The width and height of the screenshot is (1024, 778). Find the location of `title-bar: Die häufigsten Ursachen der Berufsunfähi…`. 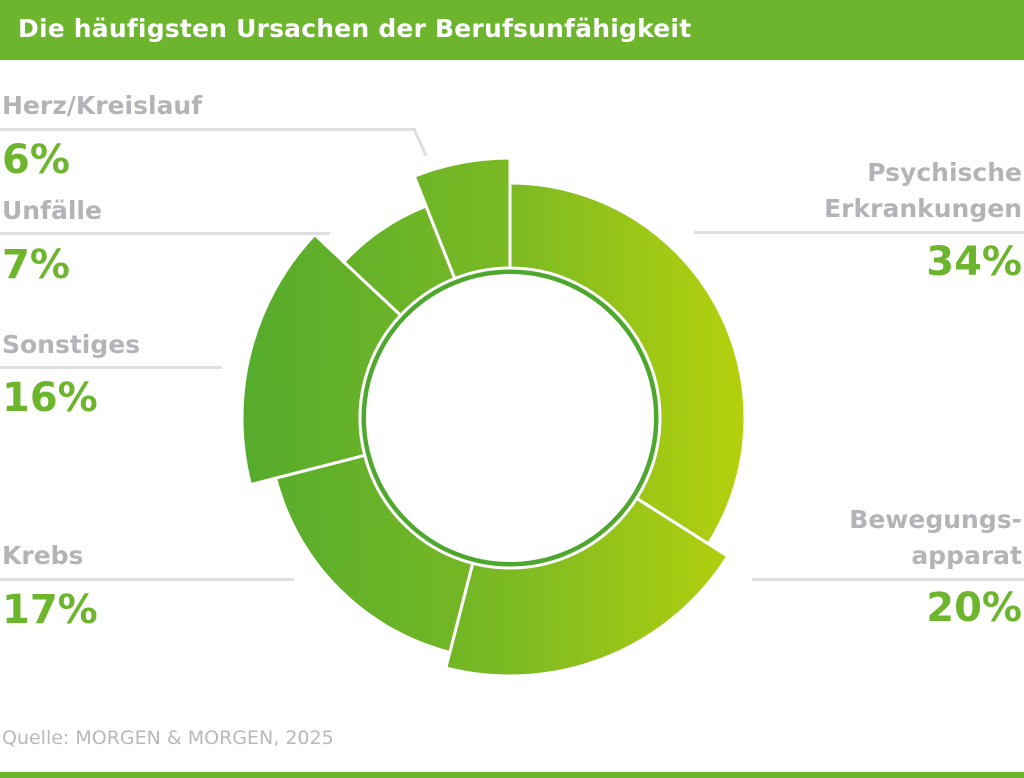

title-bar: Die häufigsten Ursachen der Berufsunfähi… is located at coordinates (512, 30).